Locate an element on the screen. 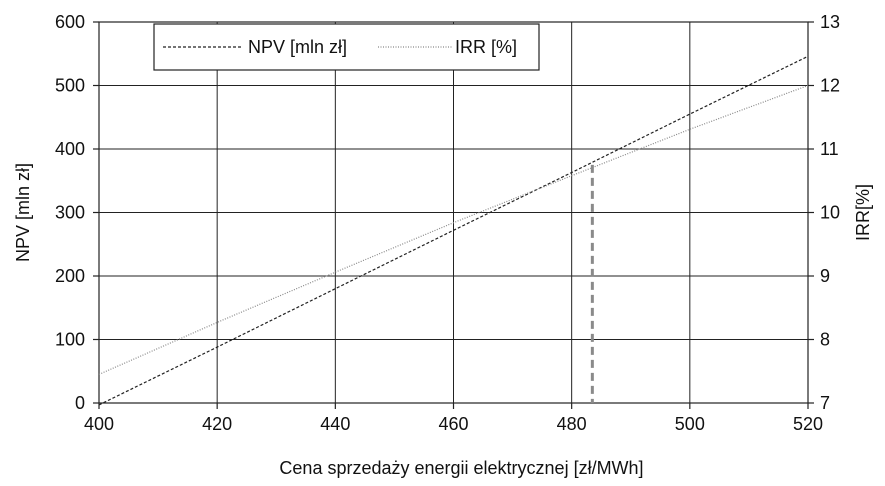 Image resolution: width=885 pixels, height=486 pixels. x-tick-label: 400 is located at coordinates (99, 424).